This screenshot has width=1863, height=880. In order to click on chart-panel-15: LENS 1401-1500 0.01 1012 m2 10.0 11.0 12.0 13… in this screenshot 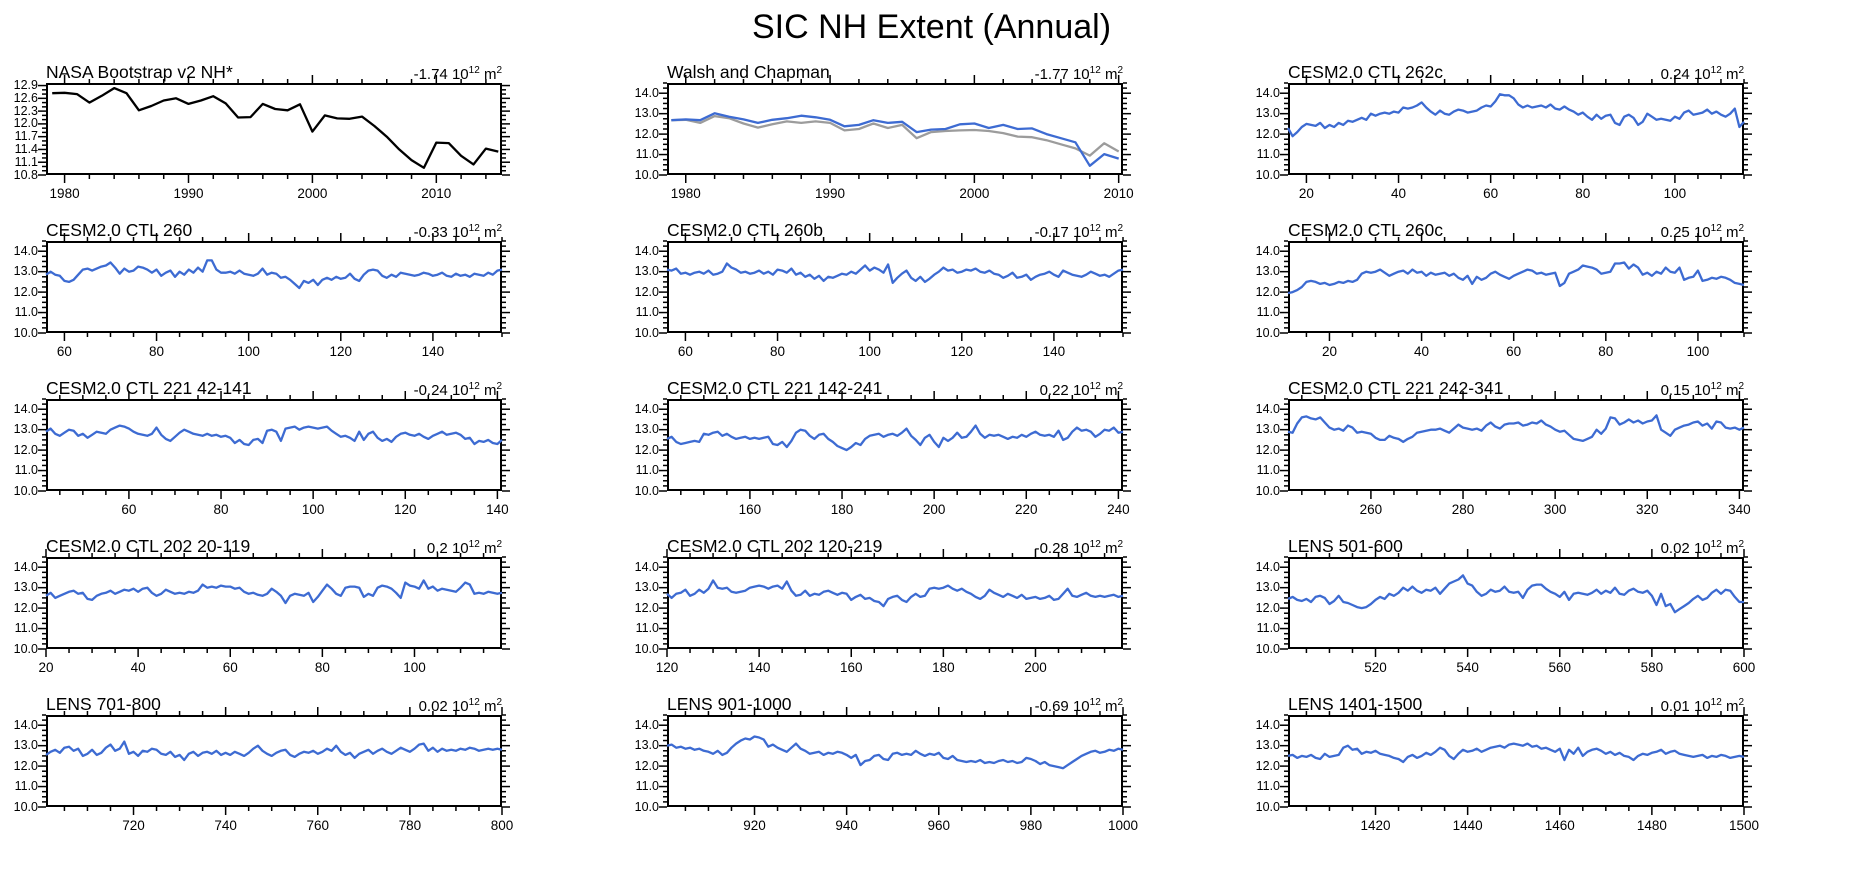, I will do `click(1552, 768)`.